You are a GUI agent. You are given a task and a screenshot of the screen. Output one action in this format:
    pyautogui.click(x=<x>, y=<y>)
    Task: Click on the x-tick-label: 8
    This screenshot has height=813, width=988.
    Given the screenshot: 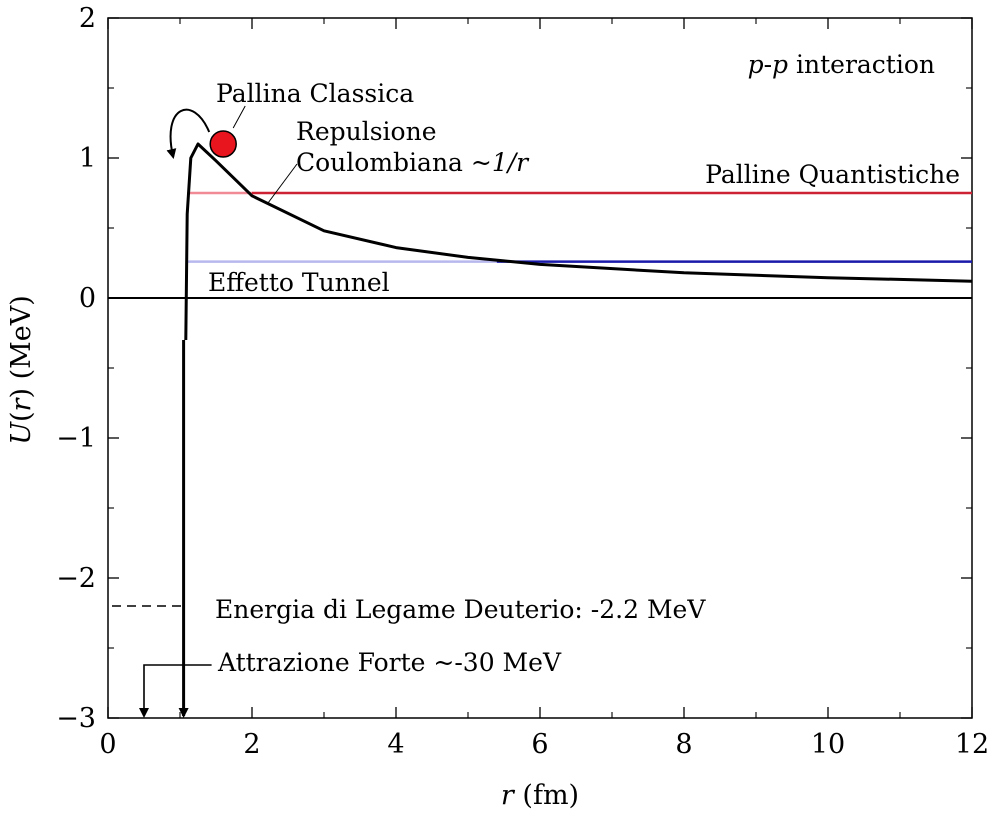 What is the action you would take?
    pyautogui.click(x=683, y=744)
    